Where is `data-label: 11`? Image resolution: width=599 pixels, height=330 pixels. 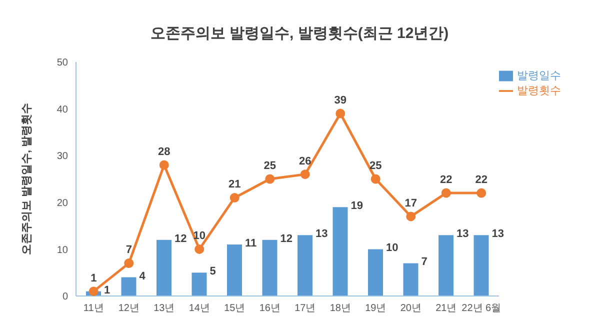 data-label: 11 is located at coordinates (251, 244).